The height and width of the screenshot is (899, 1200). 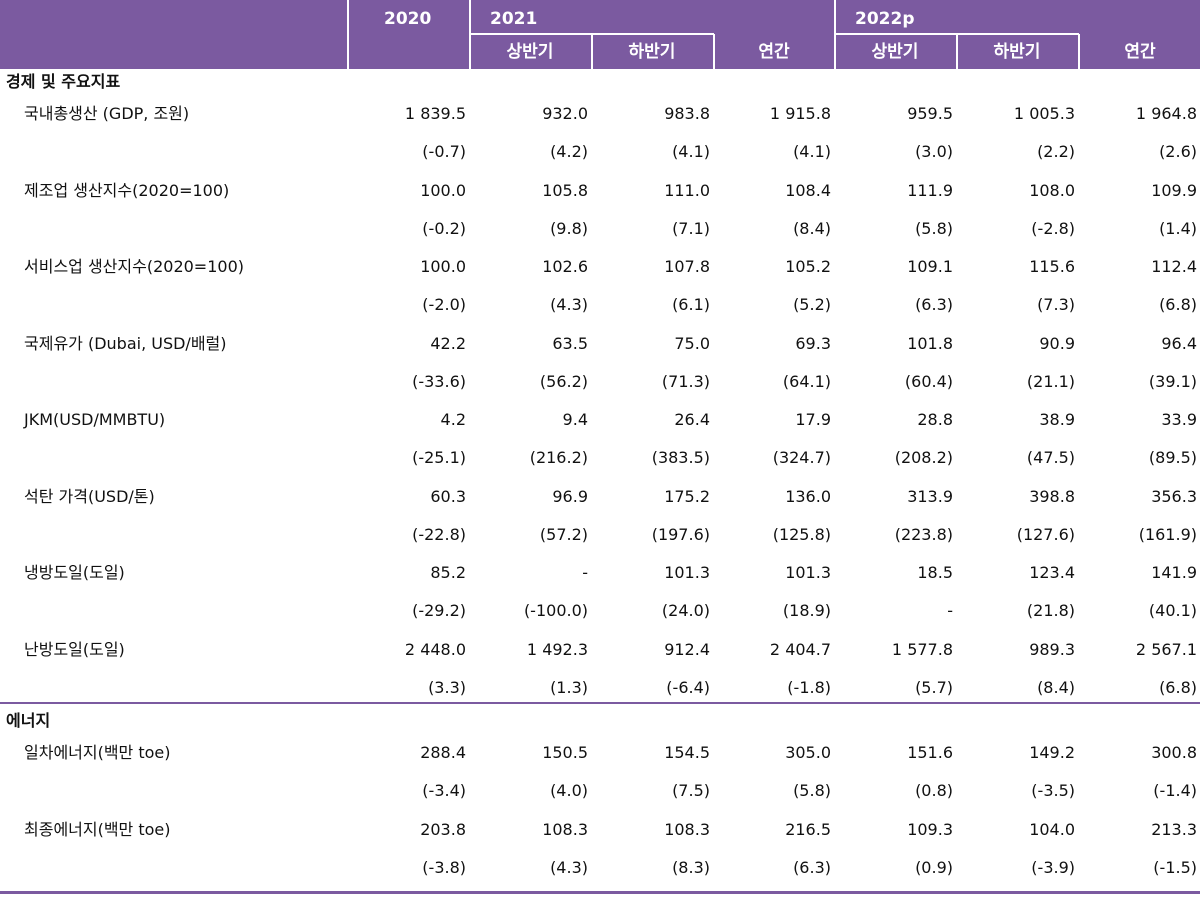 I want to click on value-cell: 96.4, so click(x=1179, y=343).